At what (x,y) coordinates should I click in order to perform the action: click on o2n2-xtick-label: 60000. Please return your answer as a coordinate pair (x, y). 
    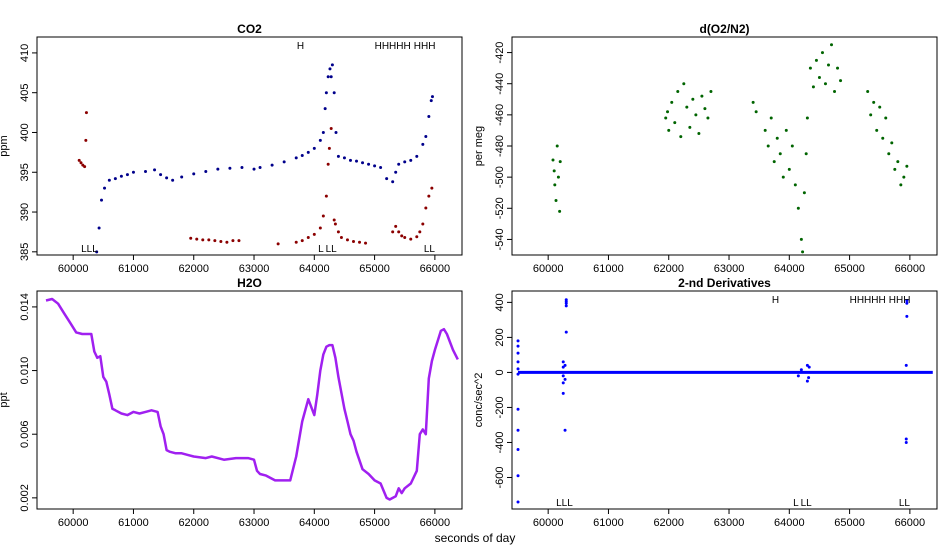
    Looking at the image, I should click on (548, 269).